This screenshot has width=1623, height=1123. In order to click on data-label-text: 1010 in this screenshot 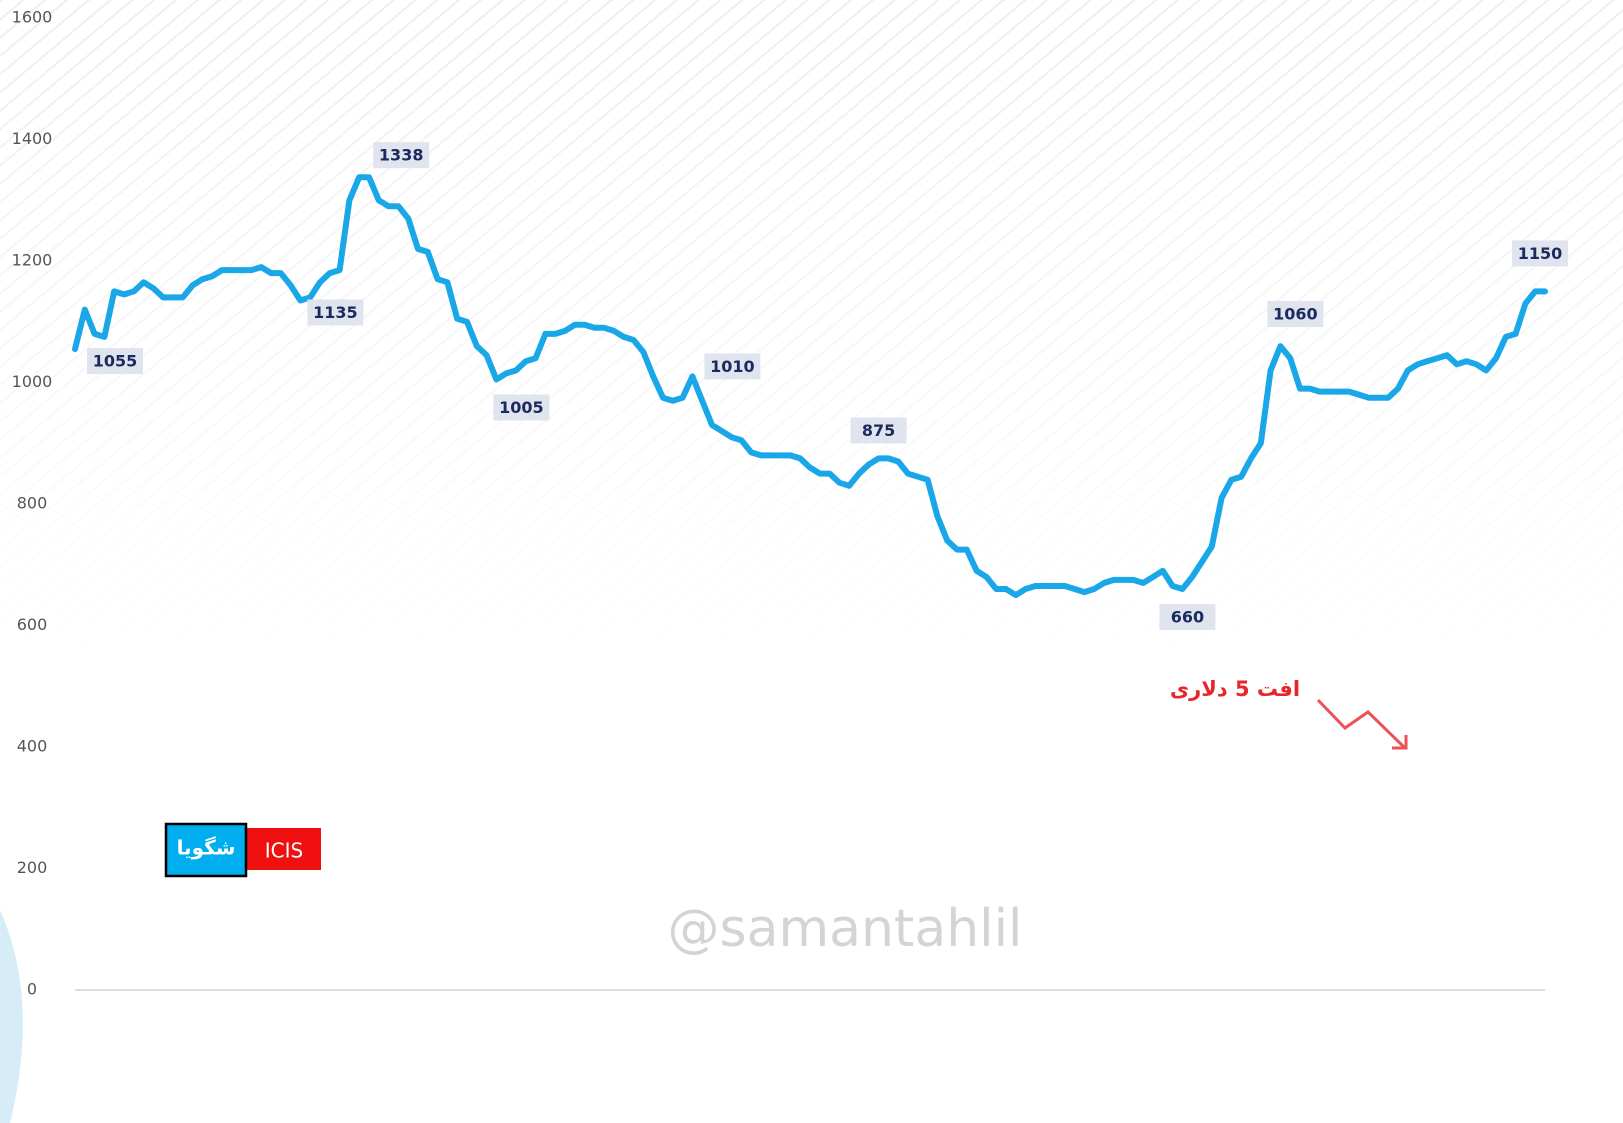, I will do `click(732, 366)`.